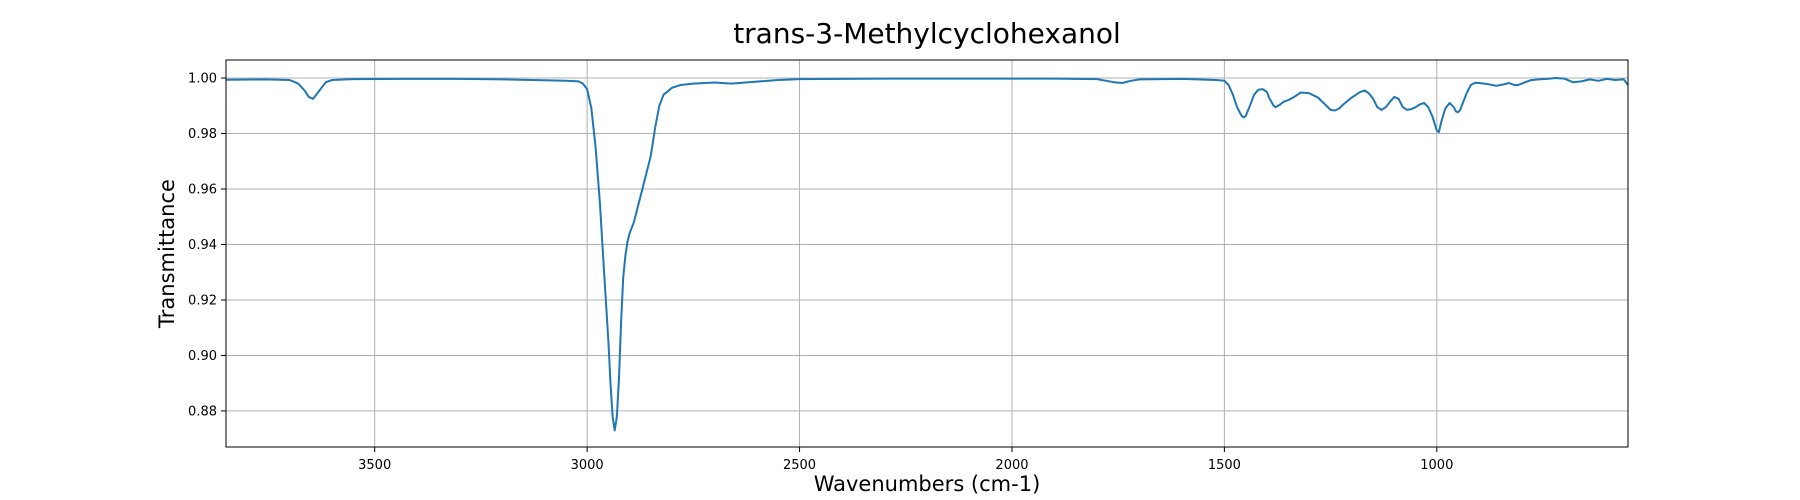  What do you see at coordinates (927, 33) in the screenshot?
I see `chart-title: trans-3-Methylcyclohexanol` at bounding box center [927, 33].